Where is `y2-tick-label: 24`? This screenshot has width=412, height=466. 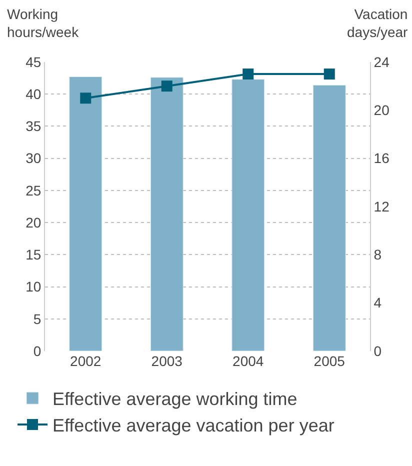 y2-tick-label: 24 is located at coordinates (382, 62).